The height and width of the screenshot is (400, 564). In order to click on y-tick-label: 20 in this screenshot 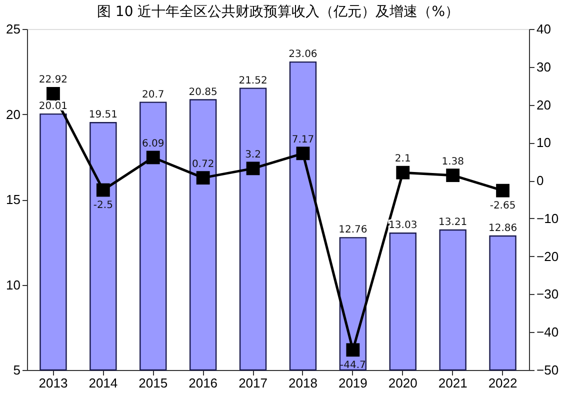, I will do `click(13, 114)`.